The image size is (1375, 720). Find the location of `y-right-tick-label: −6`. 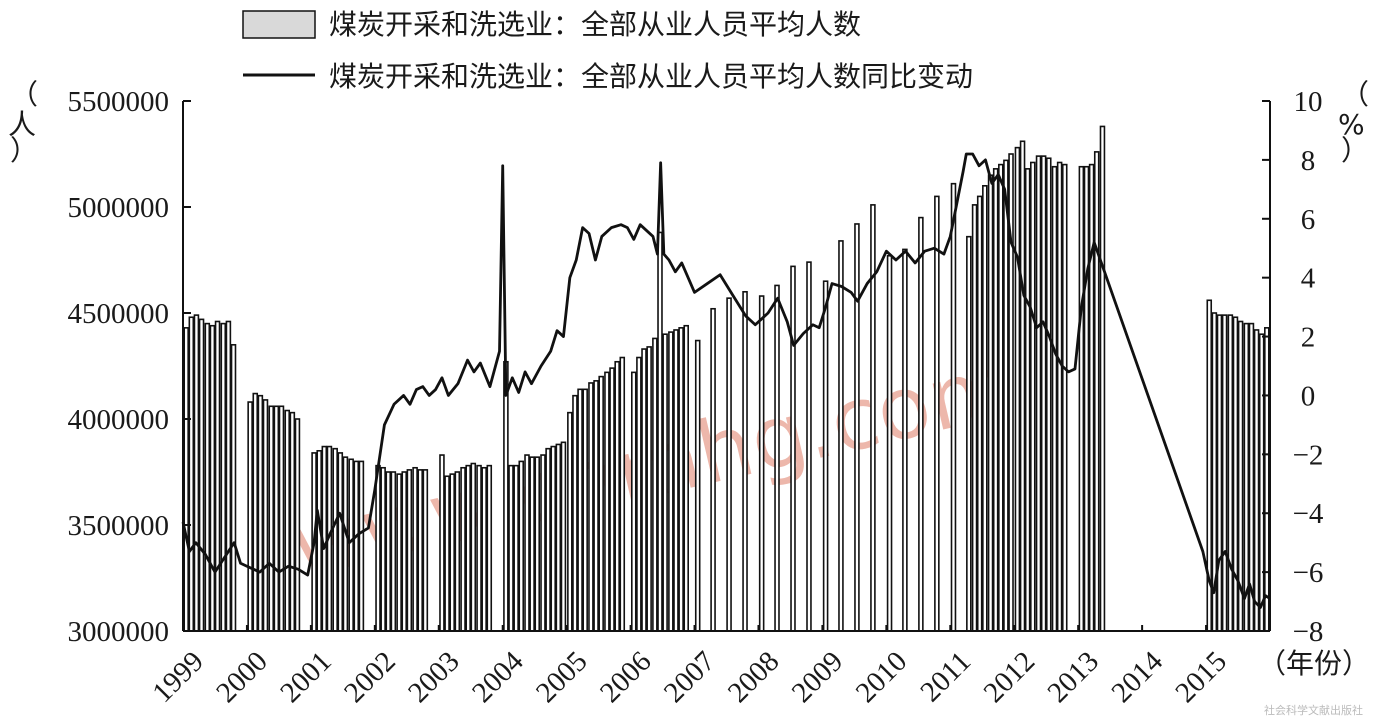

y-right-tick-label: −6 is located at coordinates (1308, 573).